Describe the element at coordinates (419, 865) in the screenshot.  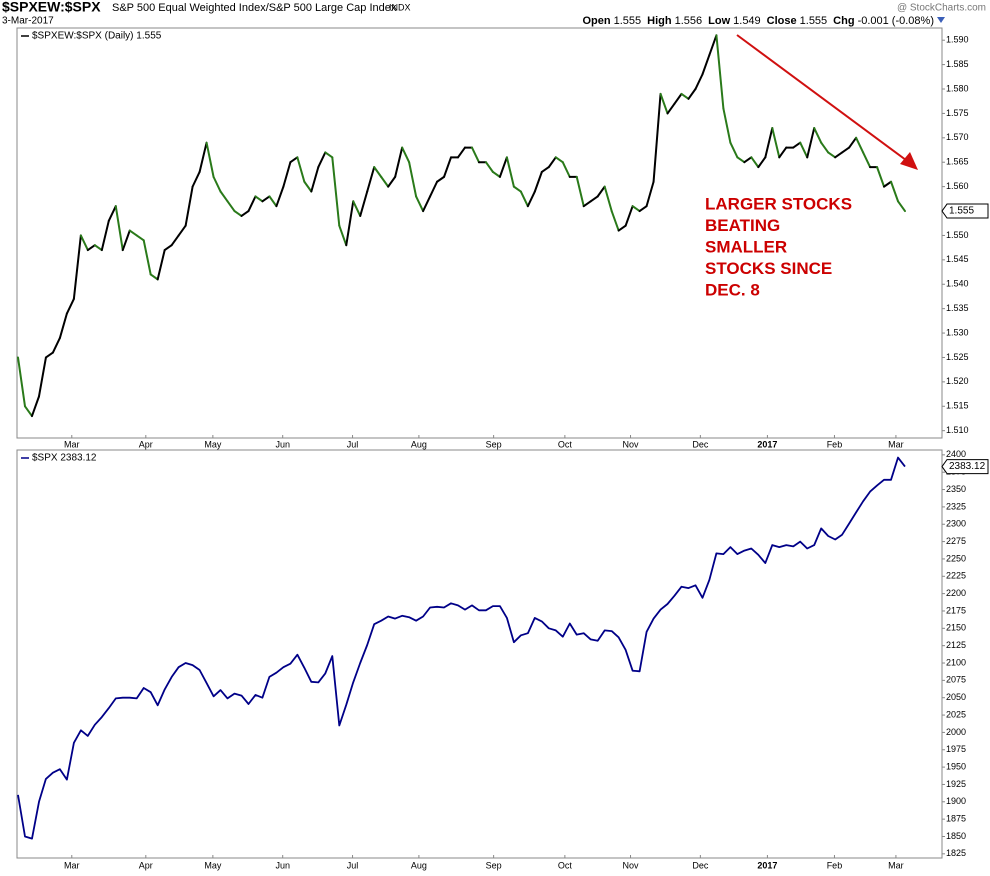
I see `x-tick-label: Aug` at that location.